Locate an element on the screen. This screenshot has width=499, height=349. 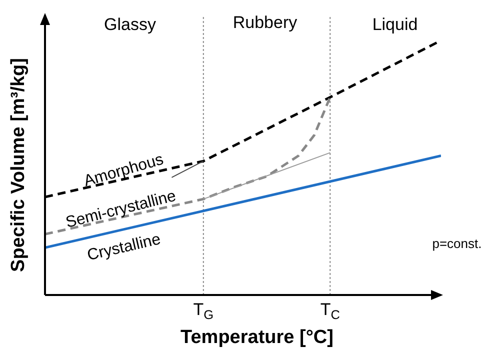
x-axis-title: Temperature [°C] is located at coordinates (257, 337).